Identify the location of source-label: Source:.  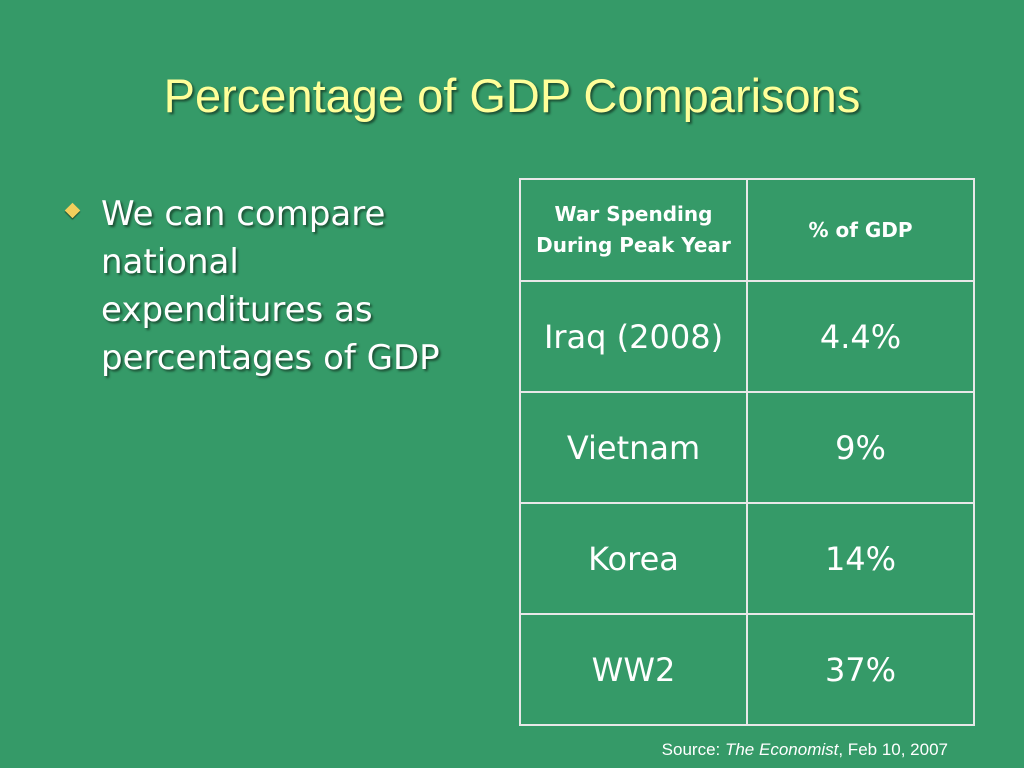
(693, 749).